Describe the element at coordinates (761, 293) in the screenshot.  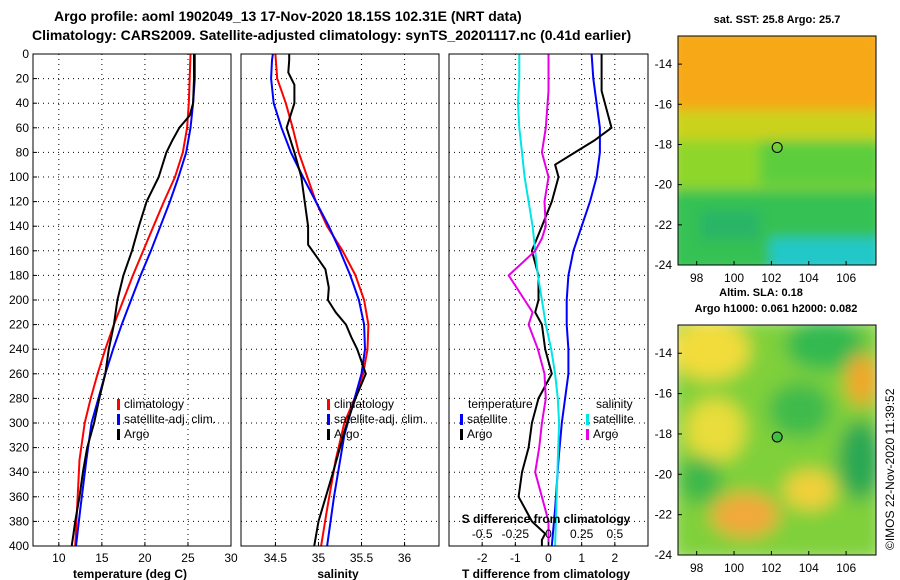
I see `sla-map-title-line1: Altim. SLA: 0.18` at that location.